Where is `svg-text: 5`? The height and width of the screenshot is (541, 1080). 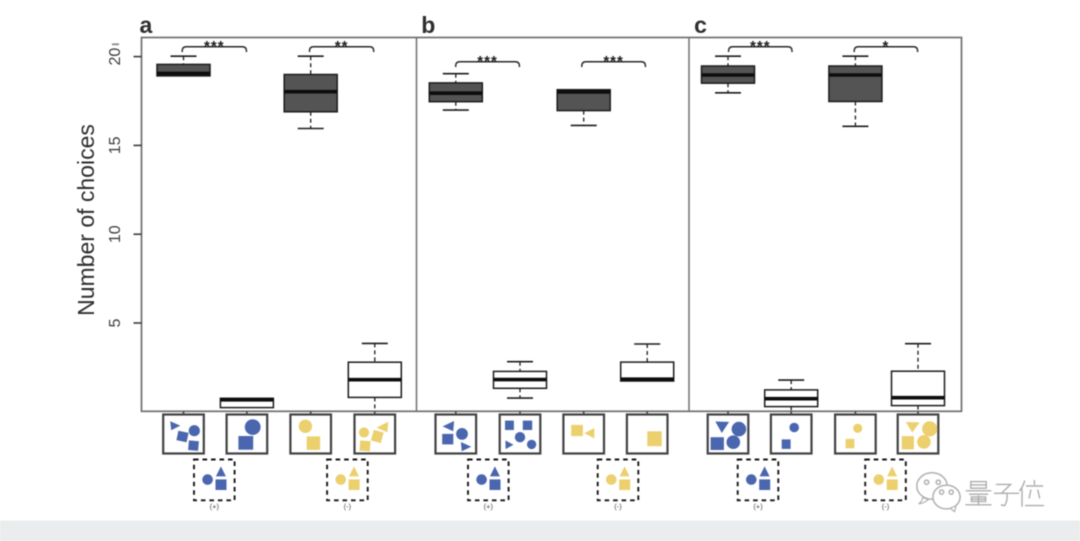
svg-text: 5 is located at coordinates (115, 322).